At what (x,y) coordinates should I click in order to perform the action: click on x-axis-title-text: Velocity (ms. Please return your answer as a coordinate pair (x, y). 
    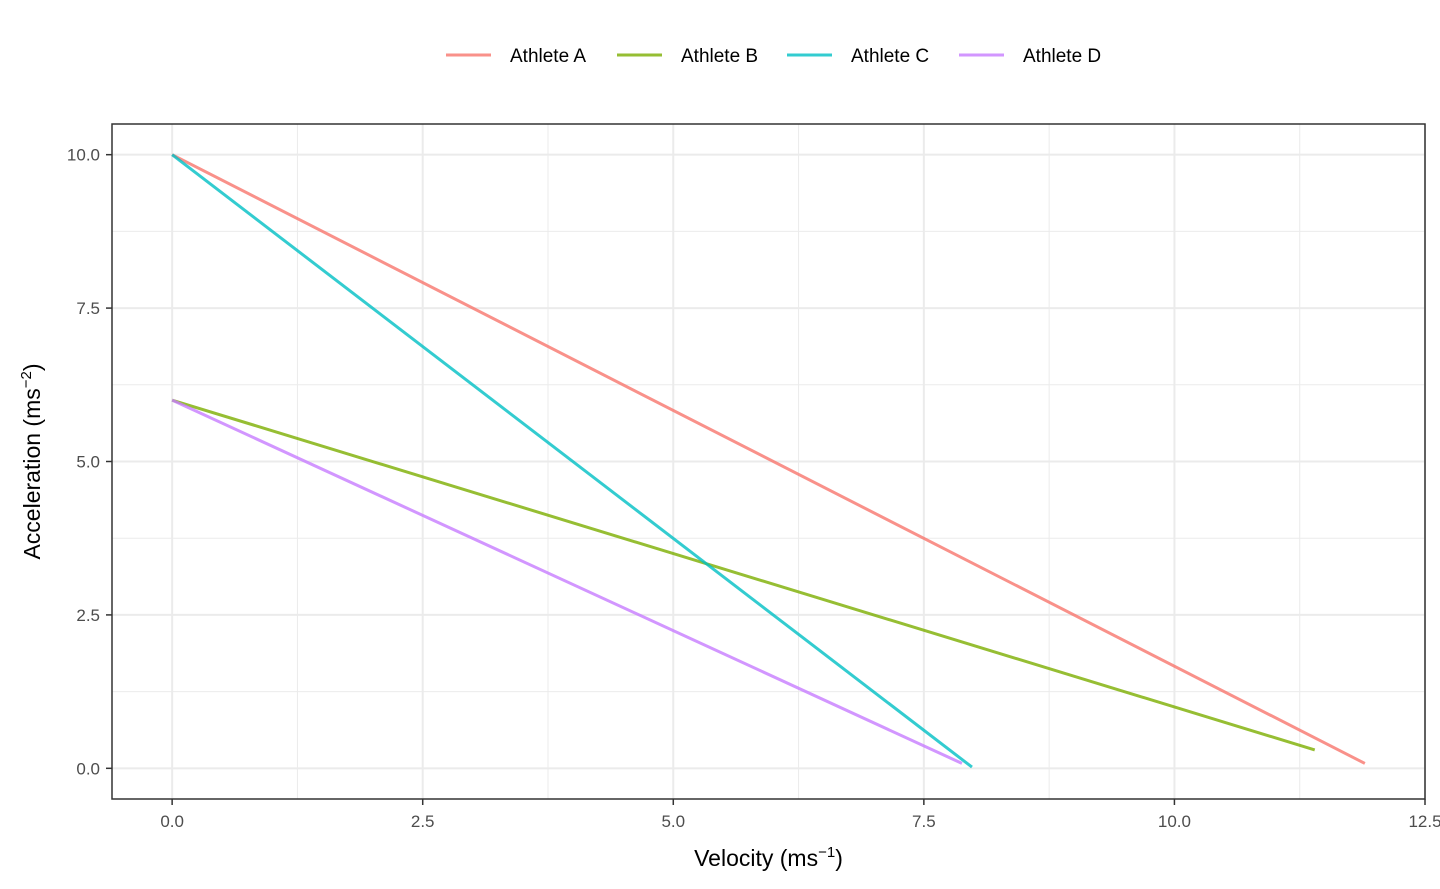
    Looking at the image, I should click on (756, 858).